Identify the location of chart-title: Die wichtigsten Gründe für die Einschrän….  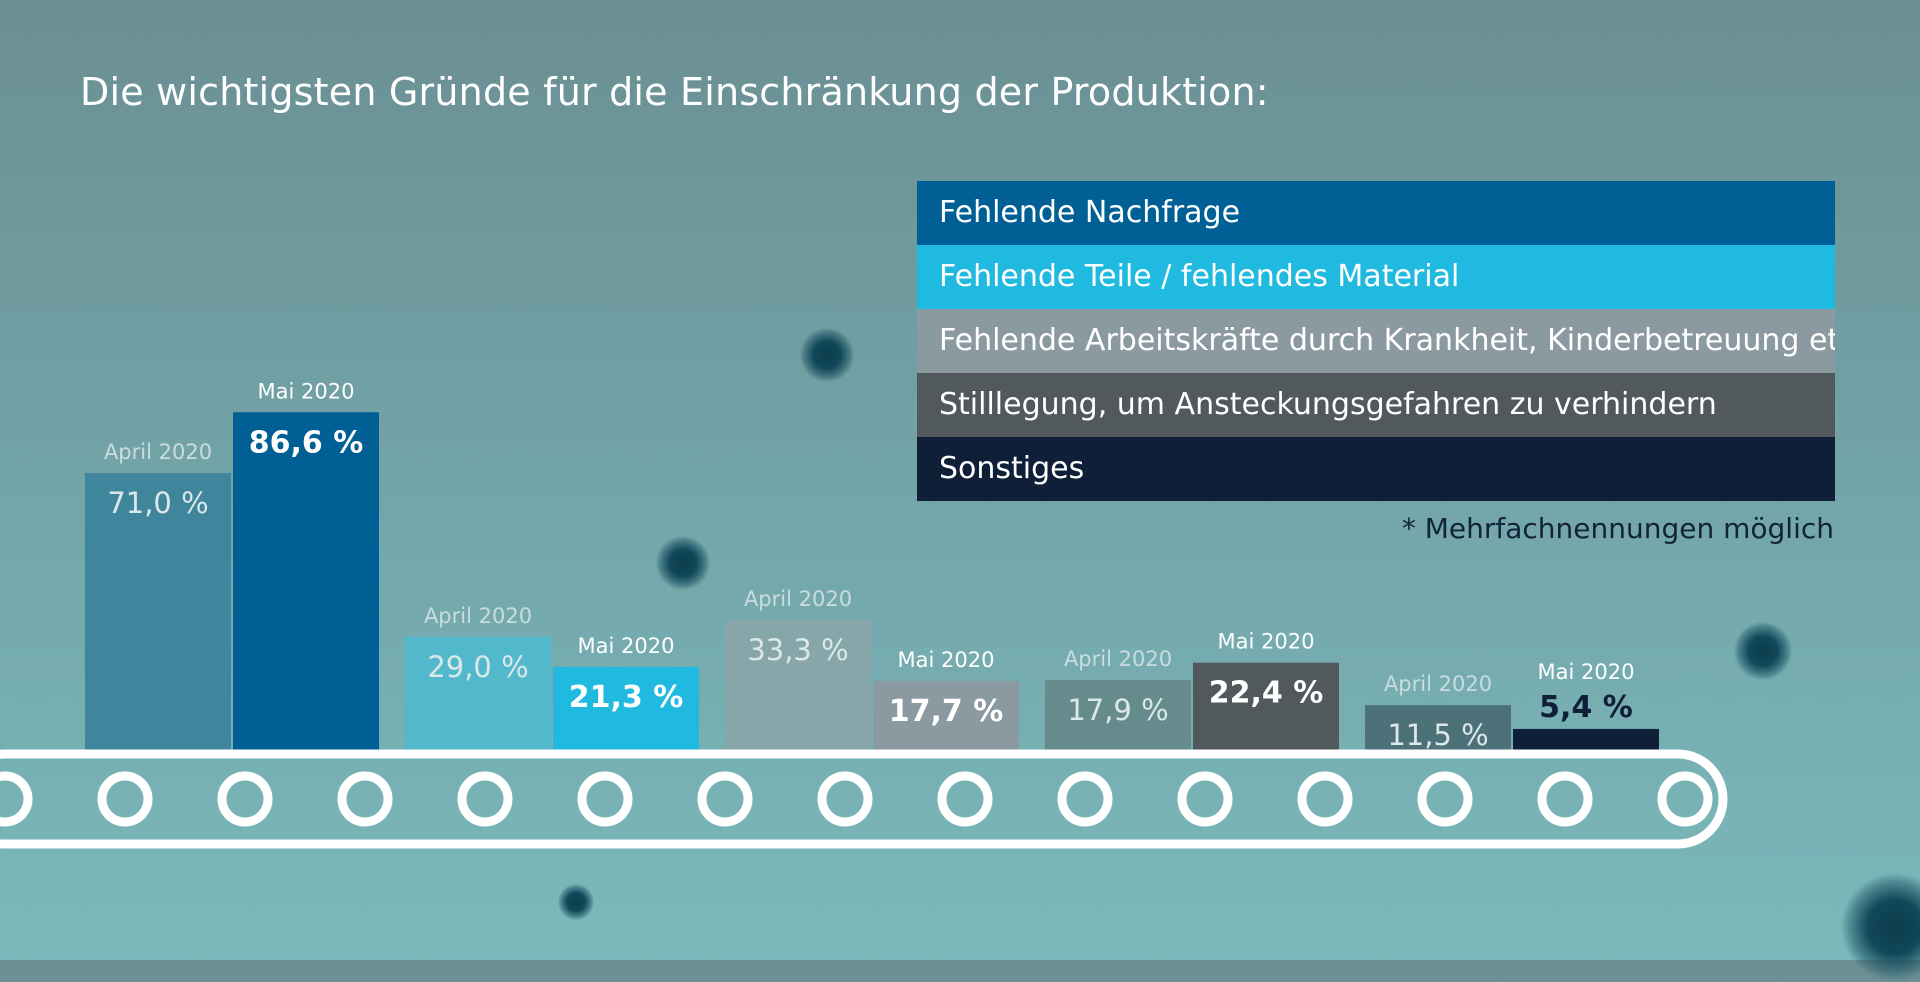
(674, 92).